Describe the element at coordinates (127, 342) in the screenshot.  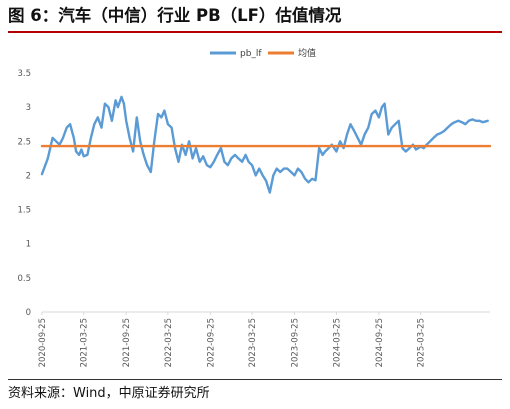
I see `x-tick-label: 2021-09-25` at that location.